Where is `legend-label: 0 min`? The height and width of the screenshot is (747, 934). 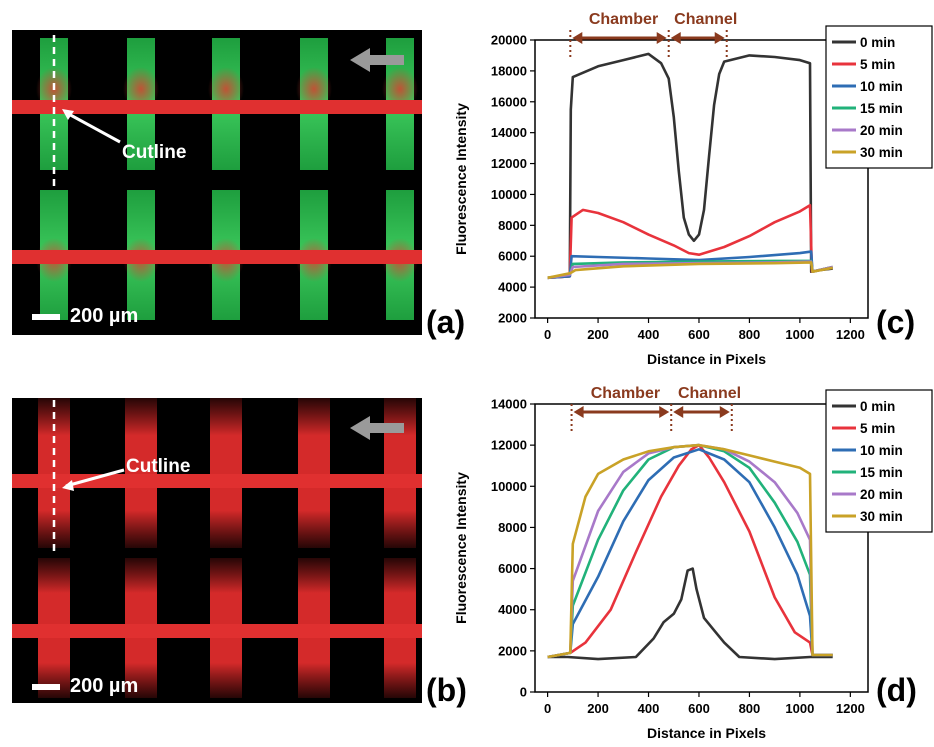
legend-label: 0 min is located at coordinates (877, 42).